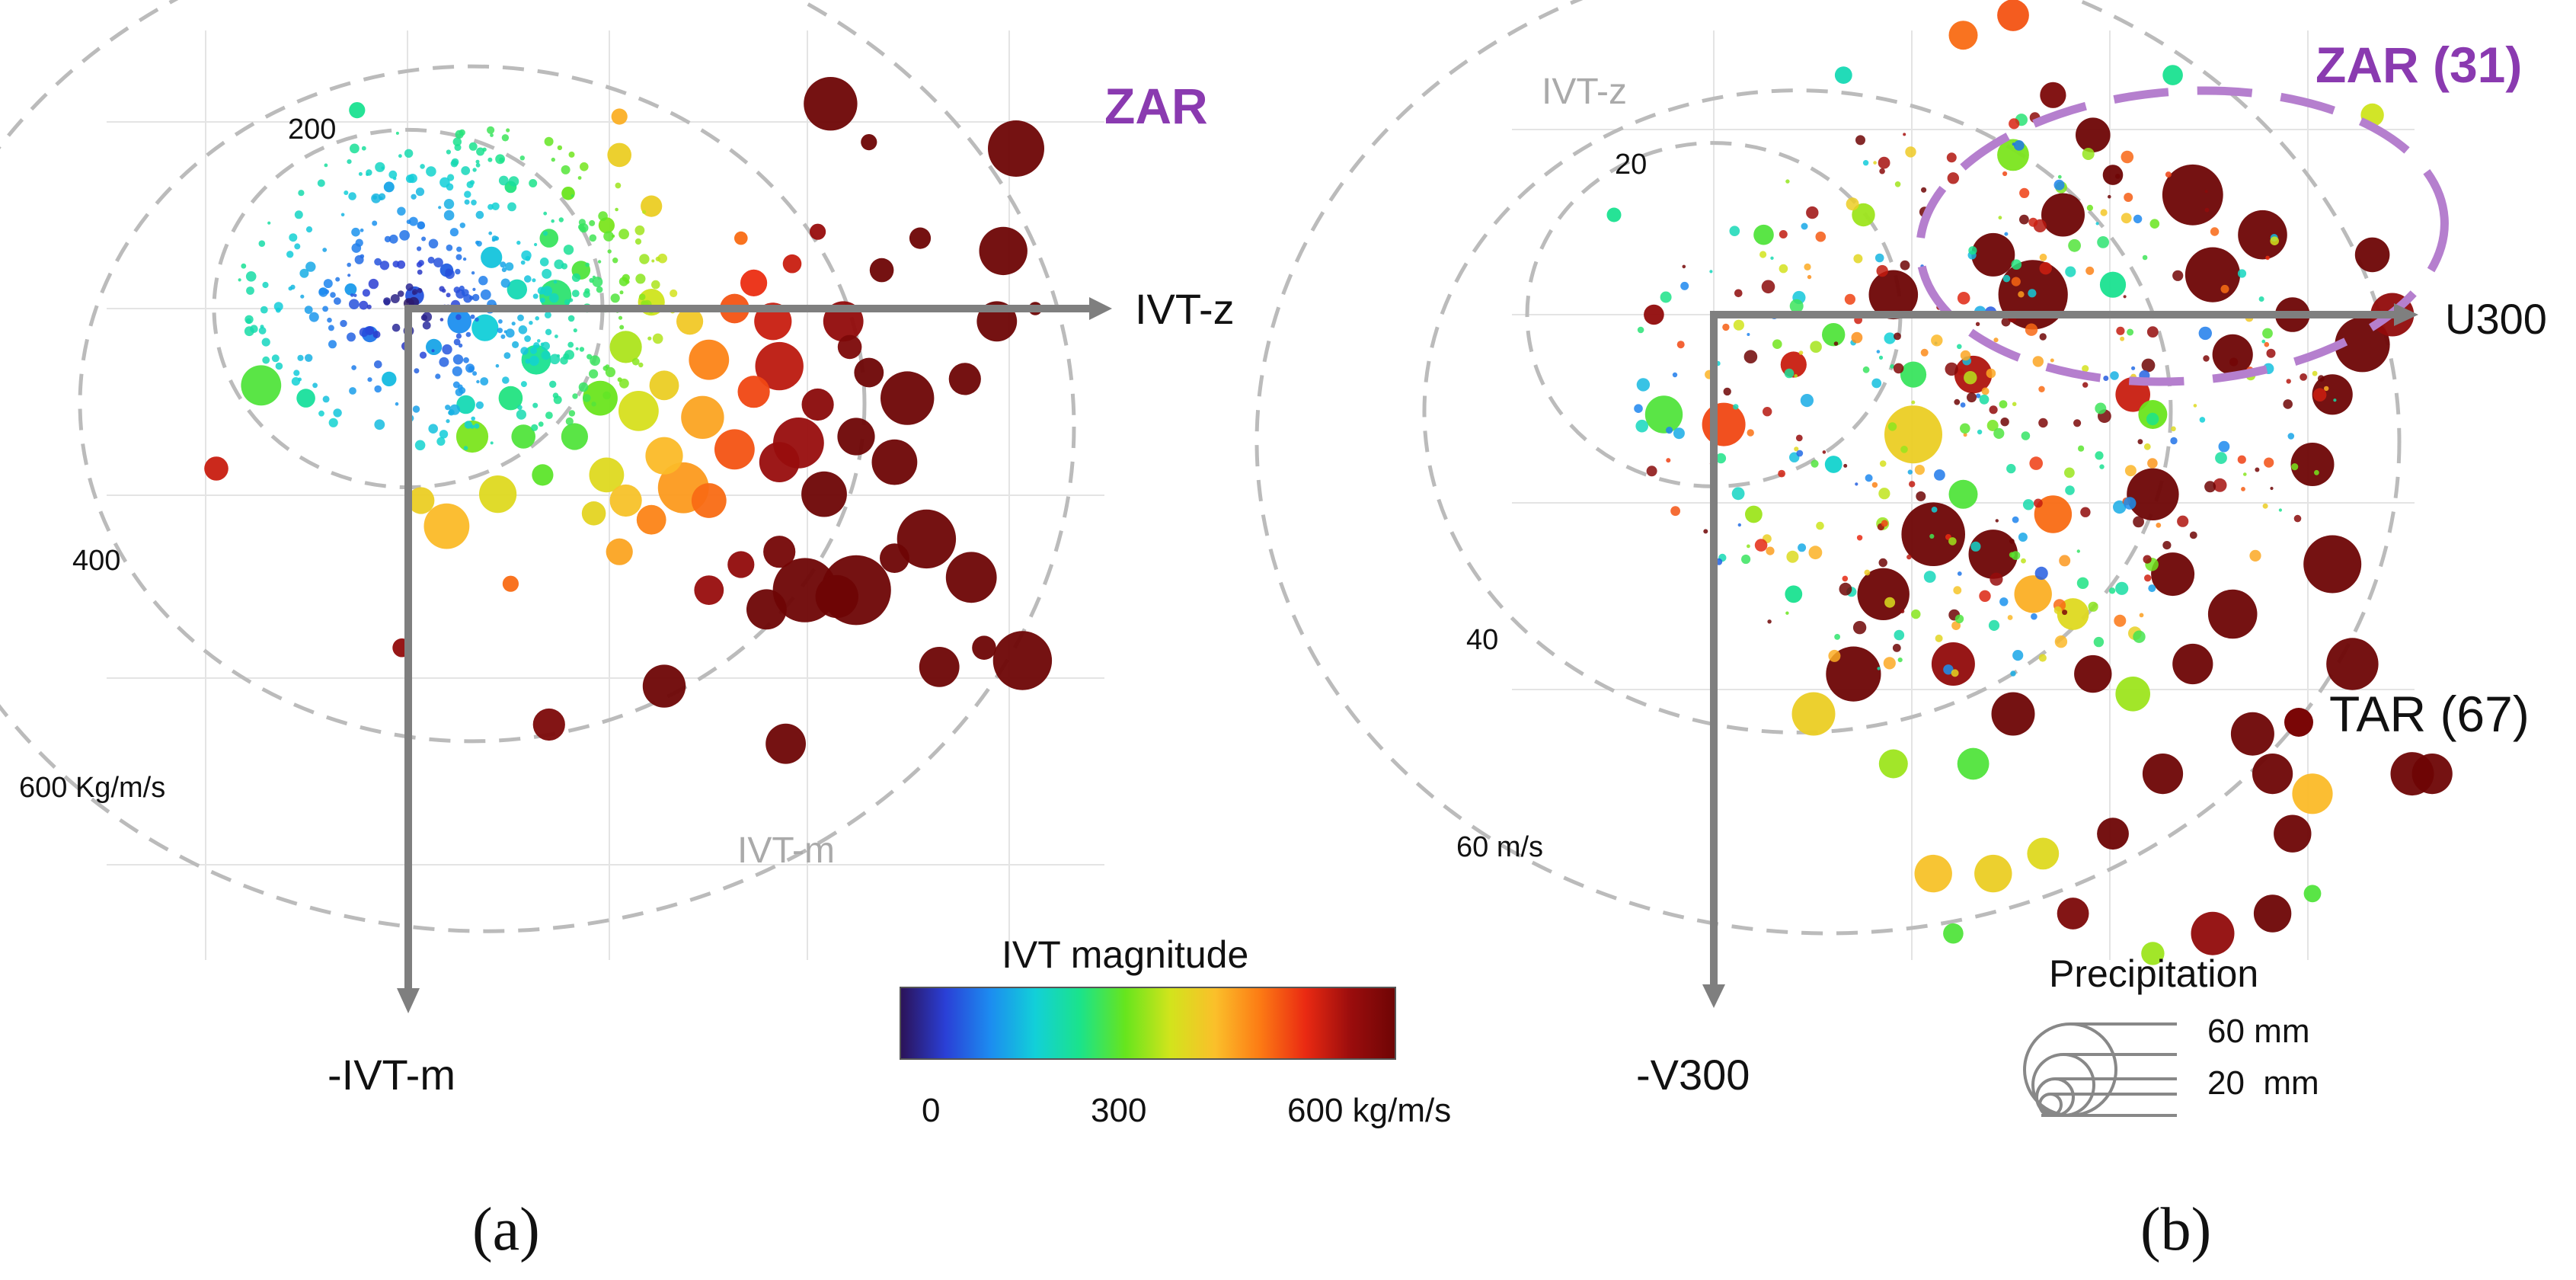  Describe the element at coordinates (786, 850) in the screenshot. I see `ring-variable-label-a: IVT-m` at that location.